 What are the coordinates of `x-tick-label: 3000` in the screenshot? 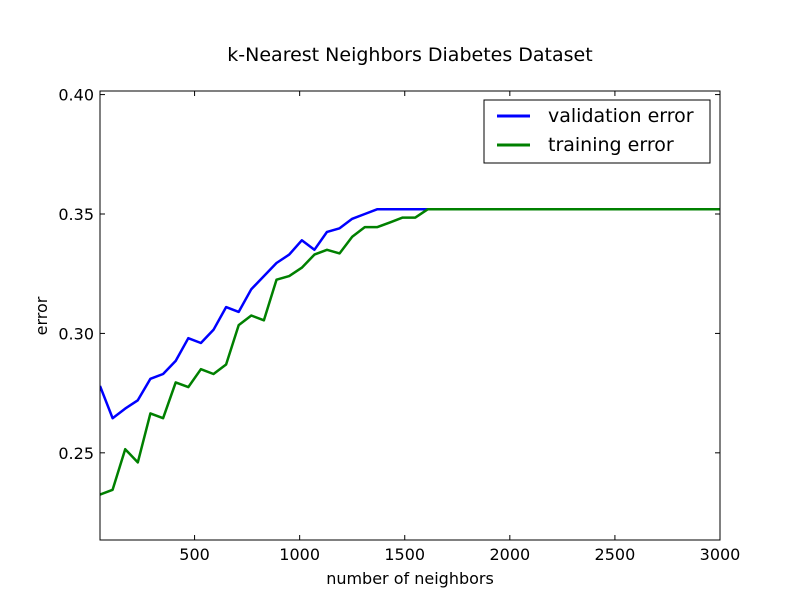 It's located at (720, 554).